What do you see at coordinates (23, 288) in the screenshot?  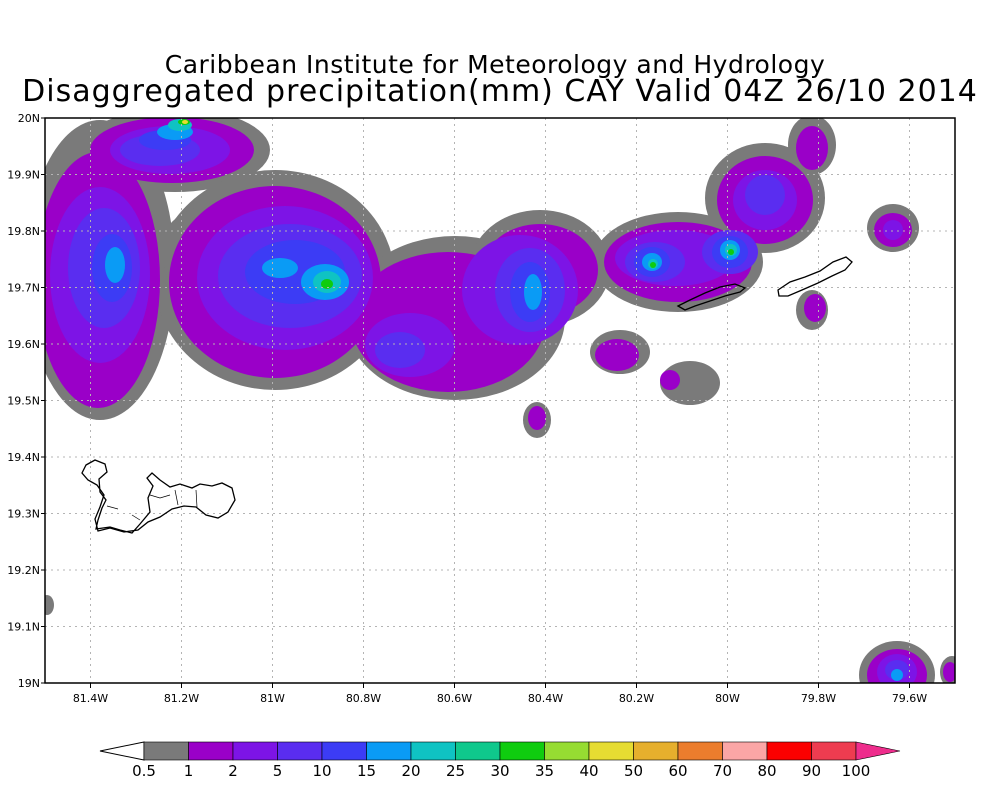 I see `y-tick-label: 19.7N` at bounding box center [23, 288].